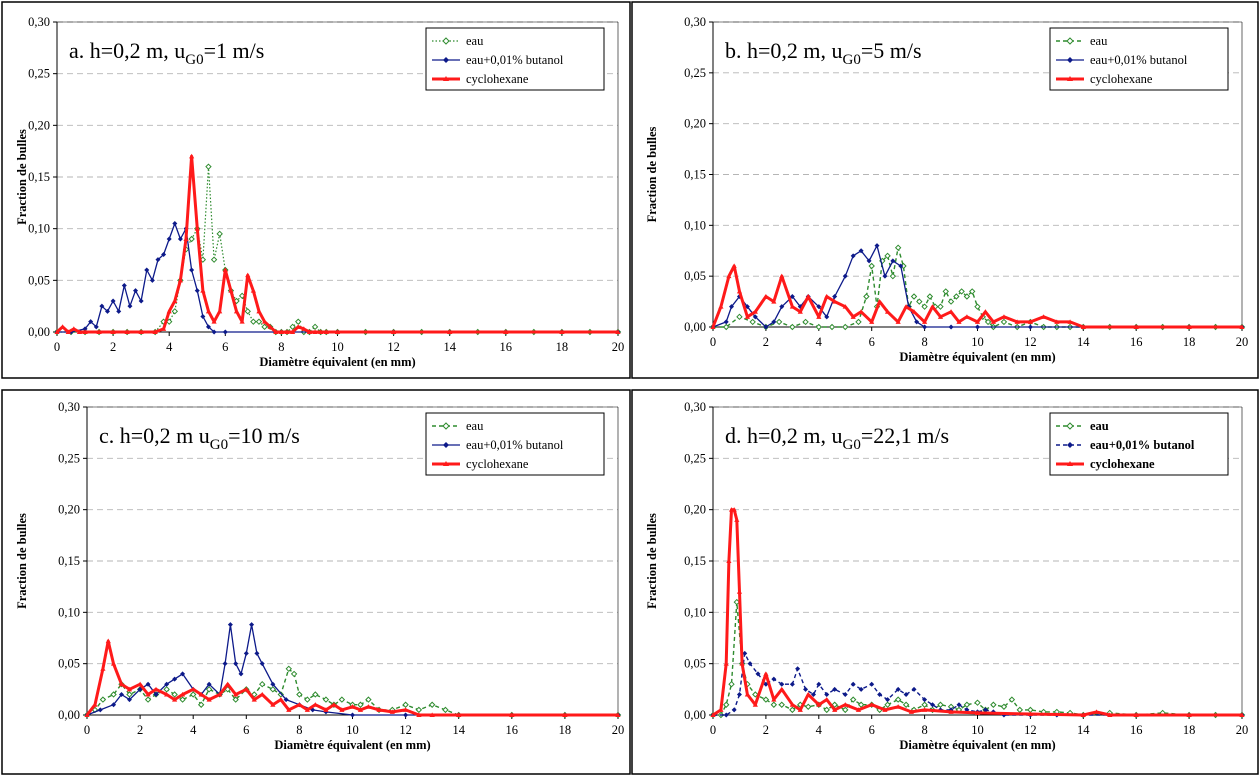 The height and width of the screenshot is (776, 1260). Describe the element at coordinates (695, 715) in the screenshot. I see `y-tick-label: 0,00` at that location.